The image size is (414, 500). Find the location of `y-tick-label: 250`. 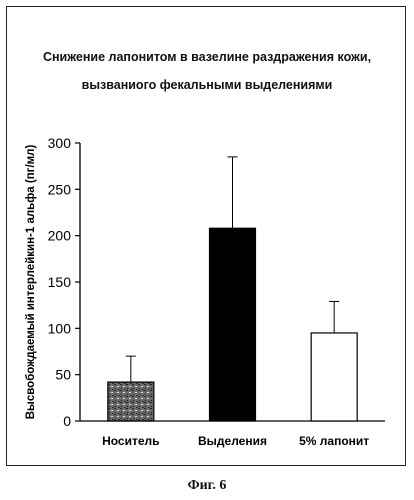

y-tick-label: 250 is located at coordinates (60, 189).